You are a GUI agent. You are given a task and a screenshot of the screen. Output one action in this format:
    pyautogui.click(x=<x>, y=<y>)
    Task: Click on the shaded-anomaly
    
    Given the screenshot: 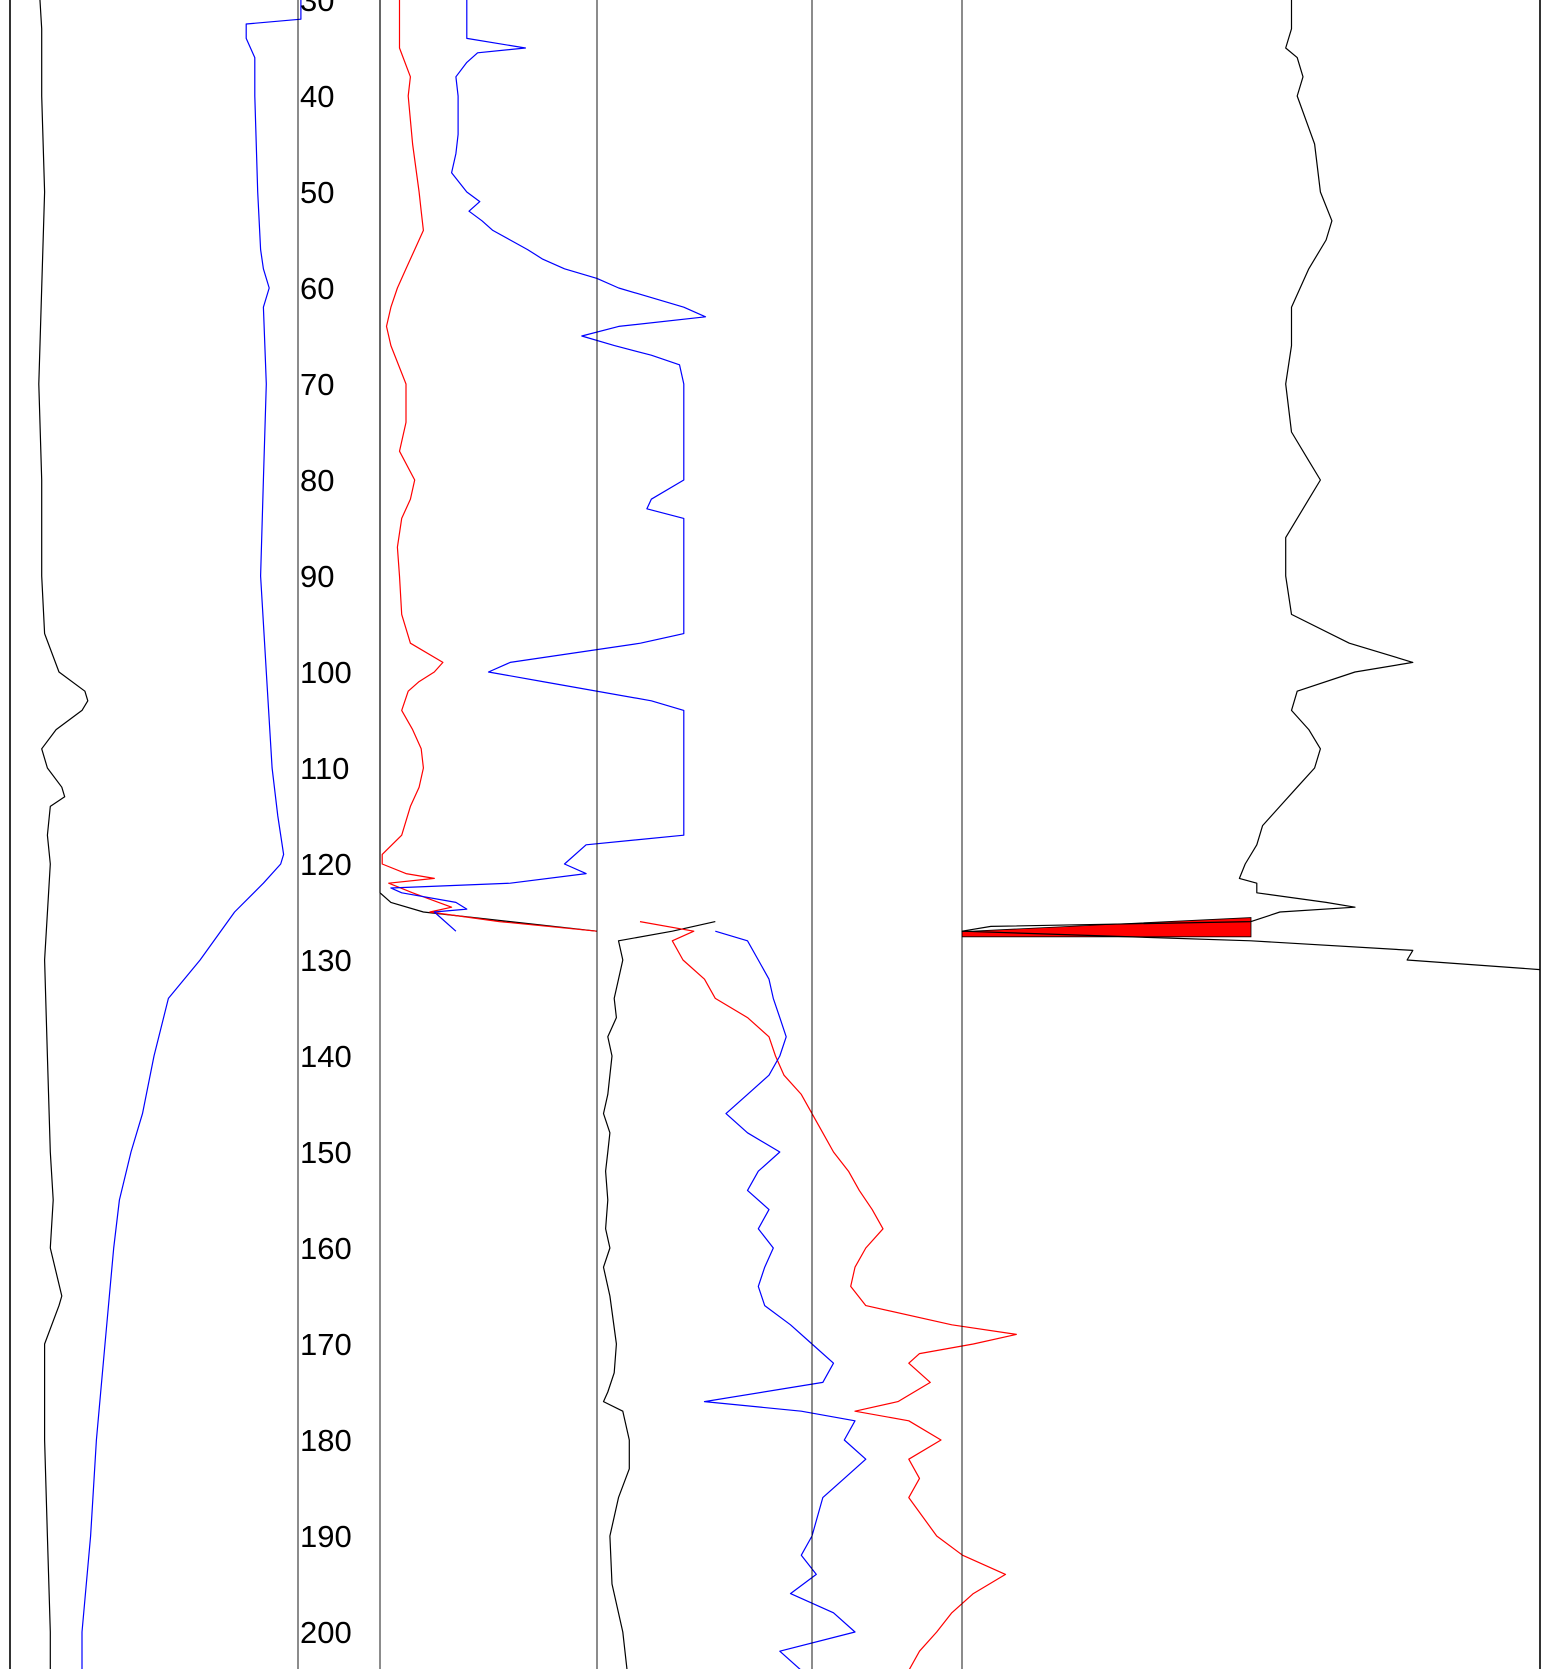 What is the action you would take?
    pyautogui.click(x=1106, y=927)
    